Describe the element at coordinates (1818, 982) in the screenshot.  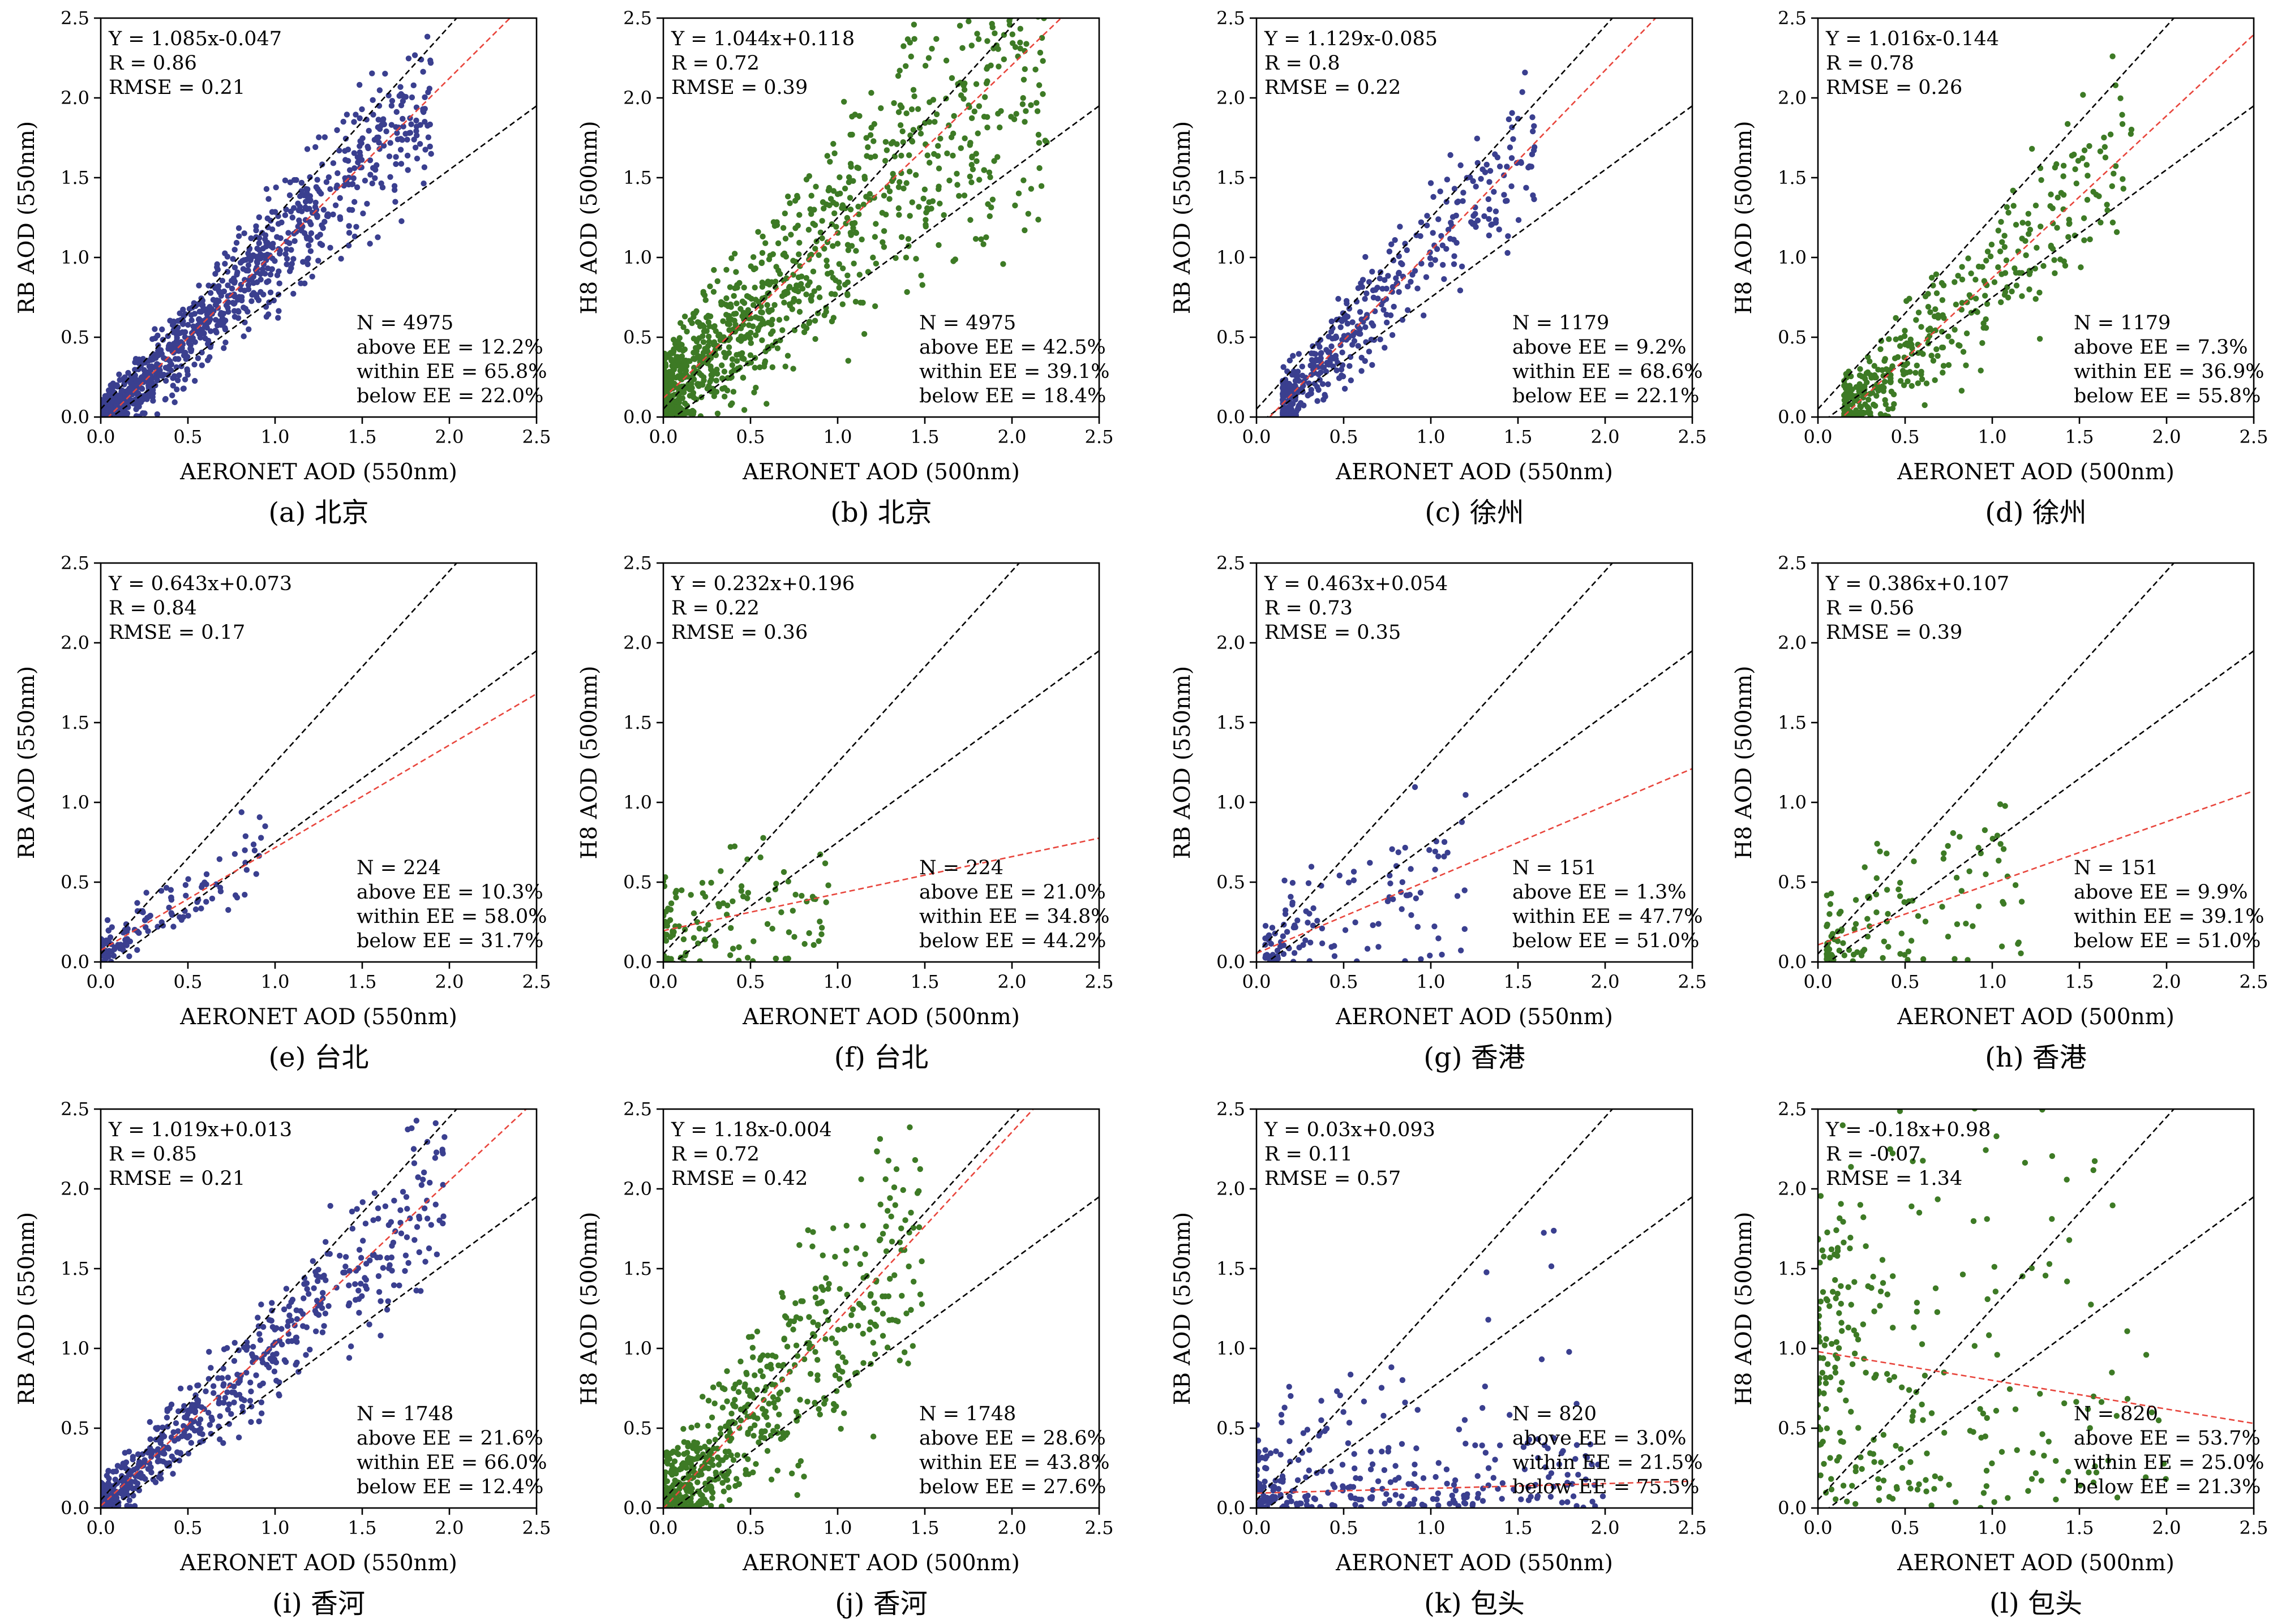
I see `x-tick-label: 0.0` at that location.